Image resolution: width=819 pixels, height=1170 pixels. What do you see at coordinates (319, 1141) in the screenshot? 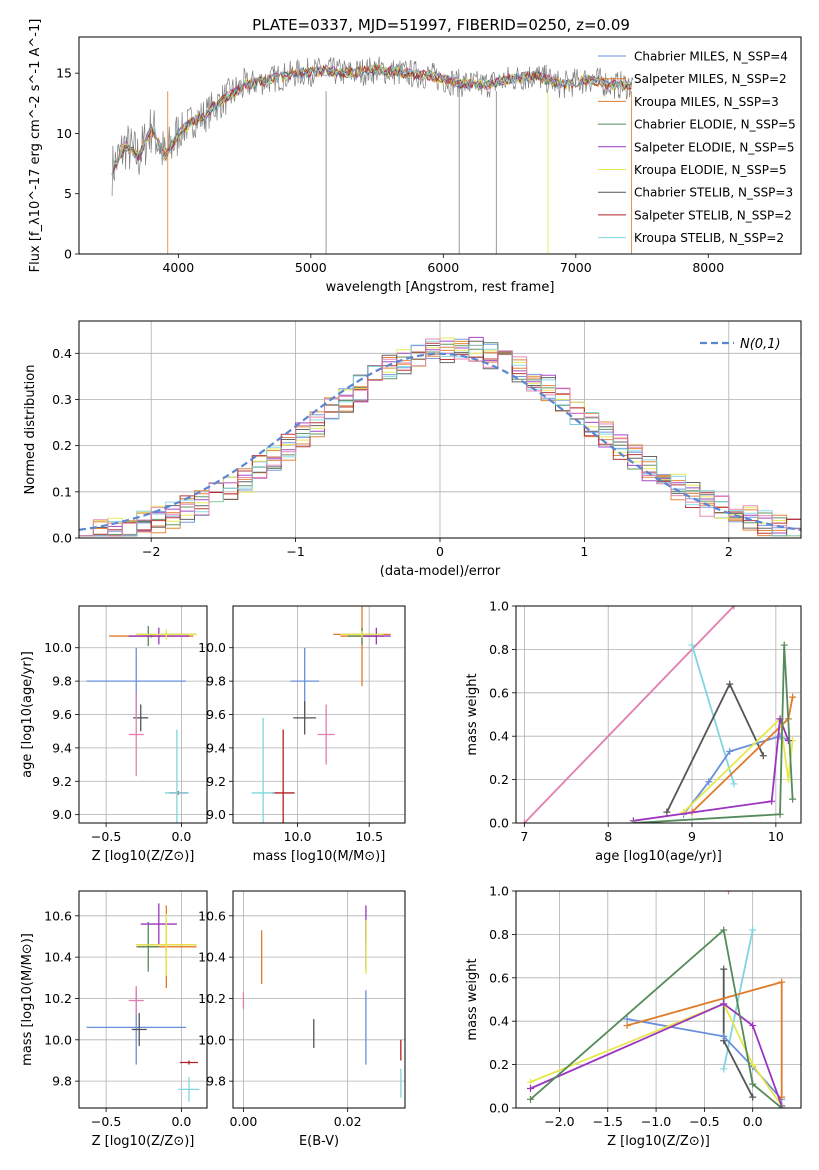
I see `x-axis-label: E(B-V)` at bounding box center [319, 1141].